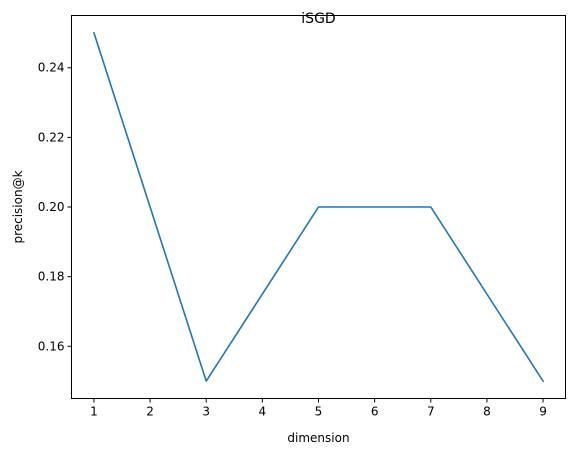  What do you see at coordinates (487, 412) in the screenshot?
I see `x-tick-label: 8` at bounding box center [487, 412].